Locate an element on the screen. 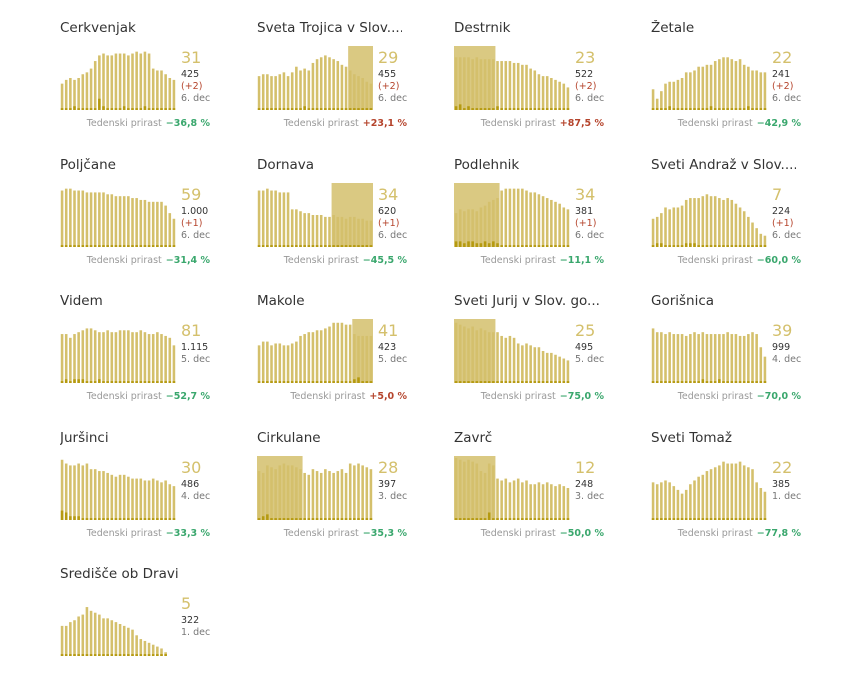  municipality-name: Makole is located at coordinates (281, 301).